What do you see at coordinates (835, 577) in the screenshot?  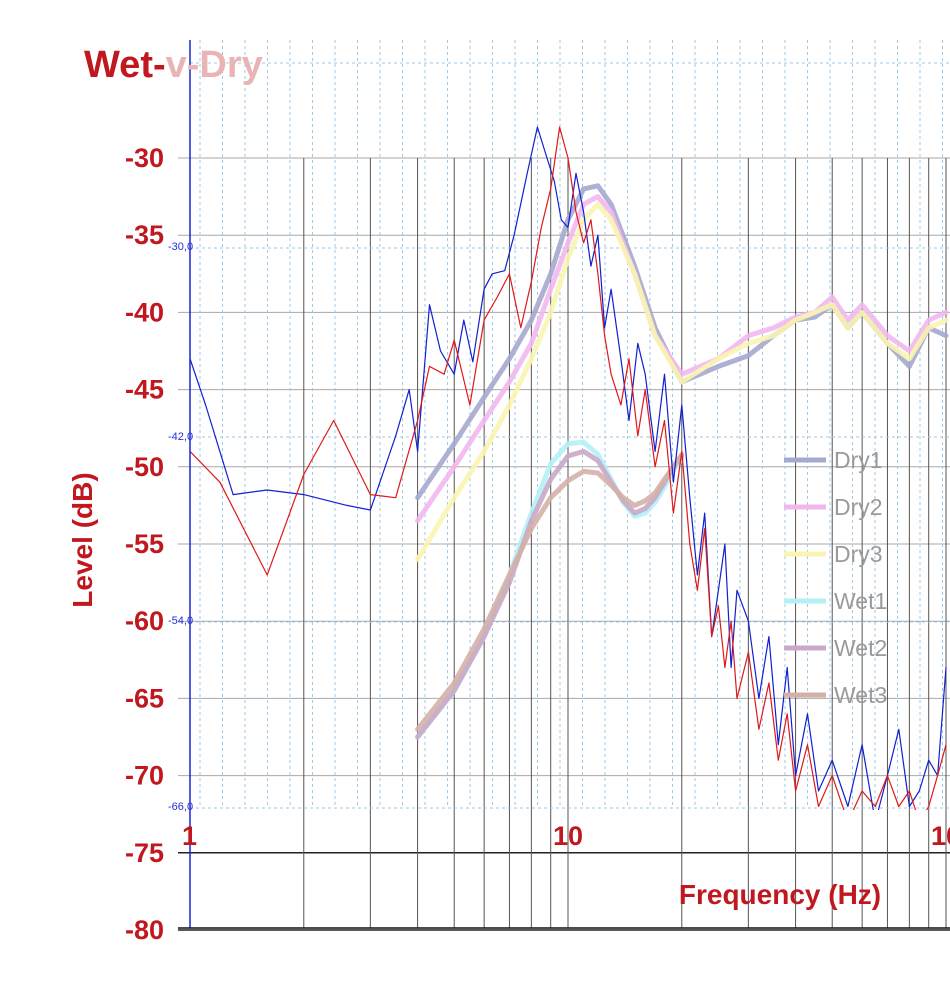 I see `legend: Dry1 Dry2 Dry3 Wet1 Wet2 Wet3` at bounding box center [835, 577].